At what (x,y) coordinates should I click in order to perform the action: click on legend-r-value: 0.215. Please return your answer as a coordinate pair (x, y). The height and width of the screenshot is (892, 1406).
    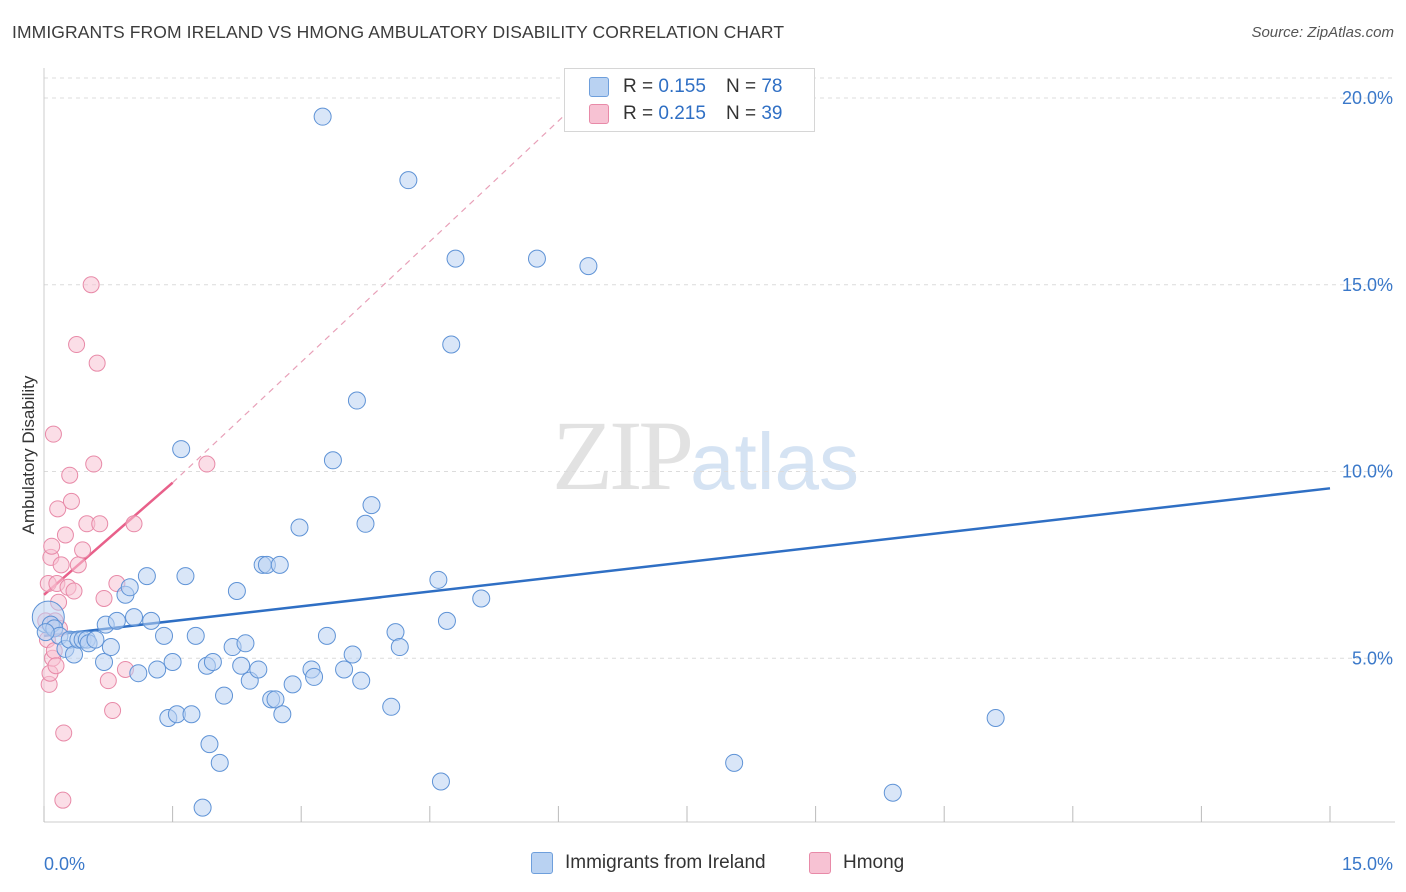
    Looking at the image, I should click on (682, 113).